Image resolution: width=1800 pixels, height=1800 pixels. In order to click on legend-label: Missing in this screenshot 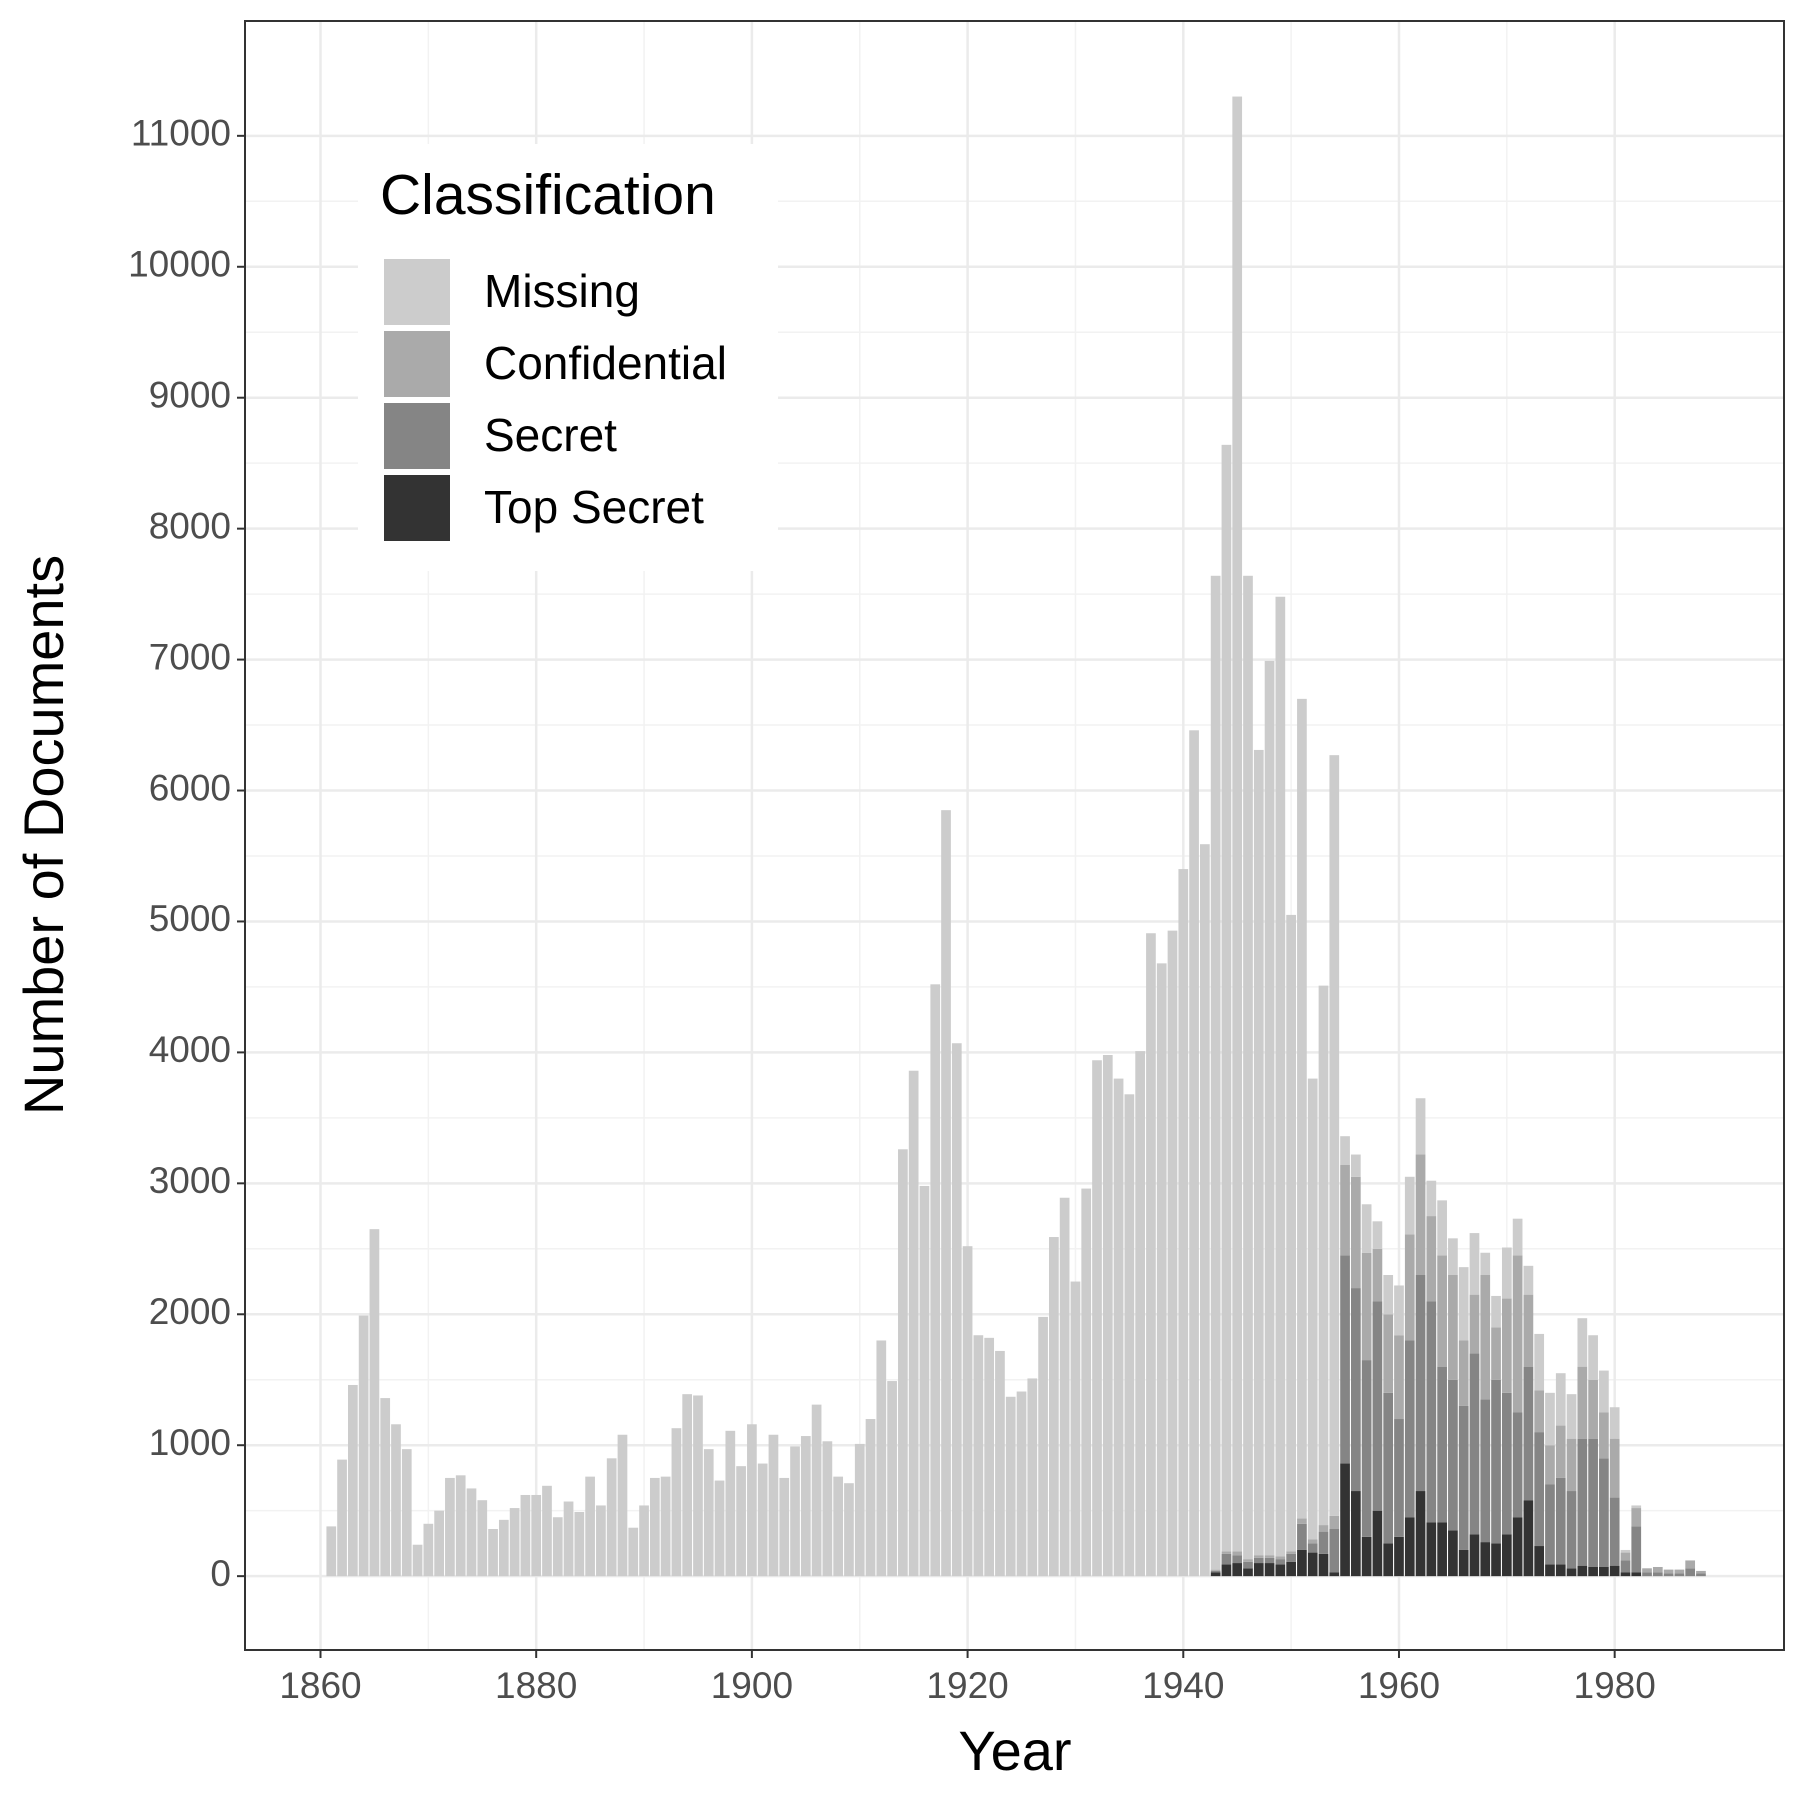, I will do `click(562, 291)`.